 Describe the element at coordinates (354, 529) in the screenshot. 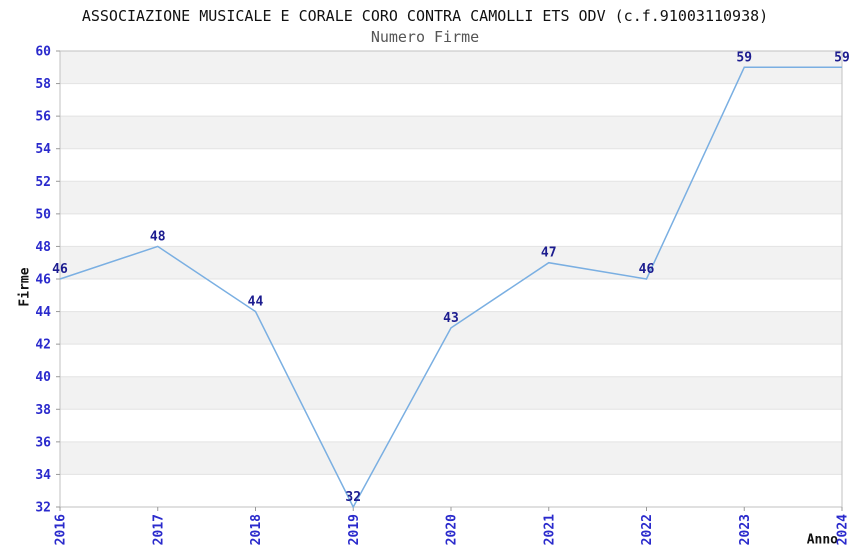

I see `x-tick-label: 2019` at that location.